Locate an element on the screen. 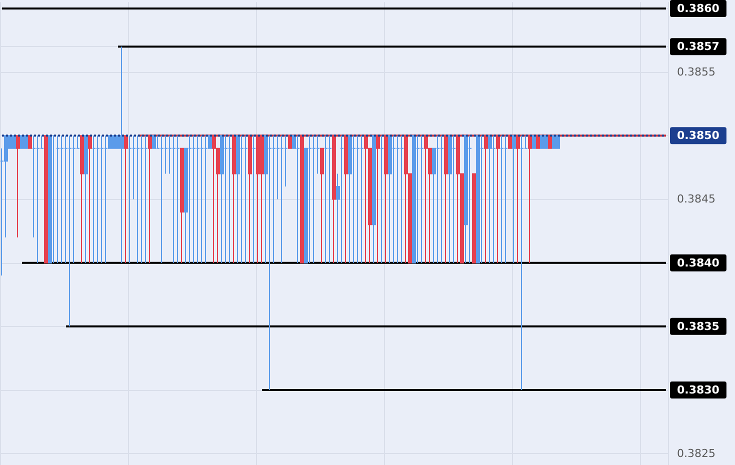 The image size is (735, 465). y-tick-label: 0.3830 is located at coordinates (698, 389).